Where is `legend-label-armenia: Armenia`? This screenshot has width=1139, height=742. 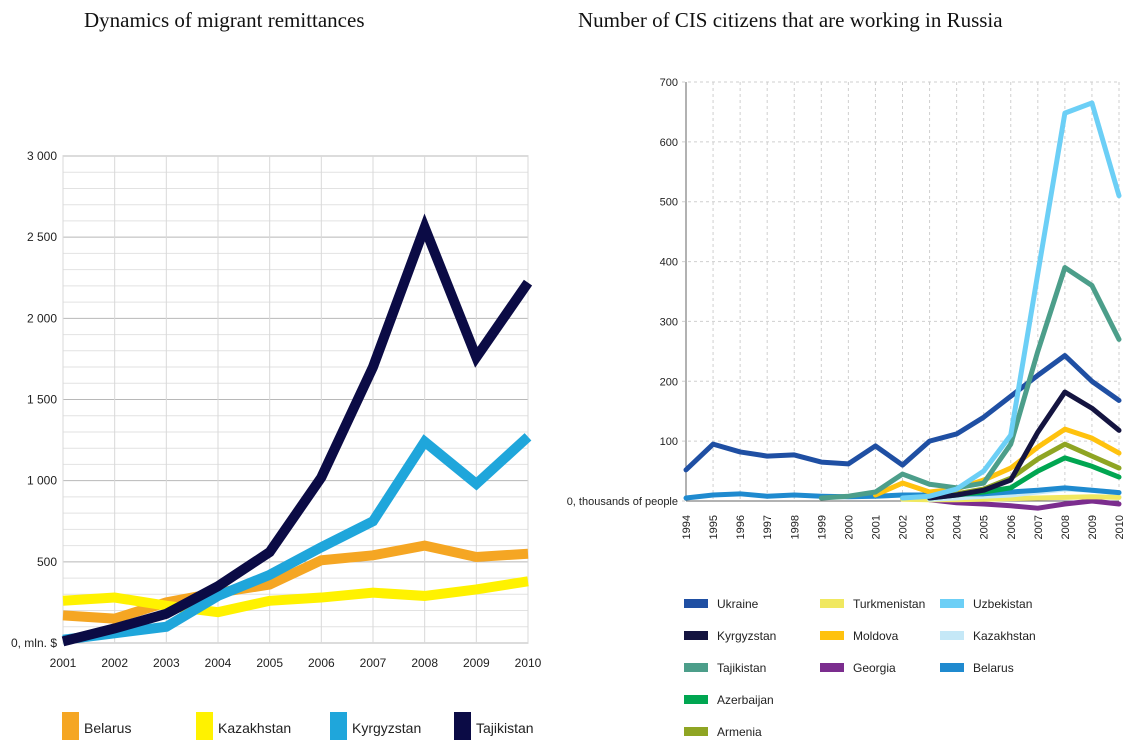
legend-label-armenia: Armenia is located at coordinates (739, 732).